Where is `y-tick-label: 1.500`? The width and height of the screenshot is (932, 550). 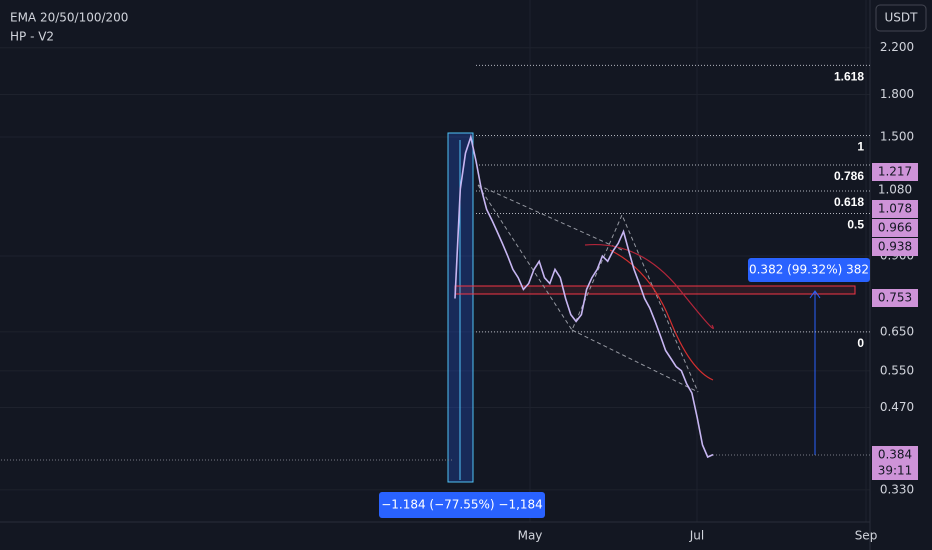
y-tick-label: 1.500 is located at coordinates (897, 136).